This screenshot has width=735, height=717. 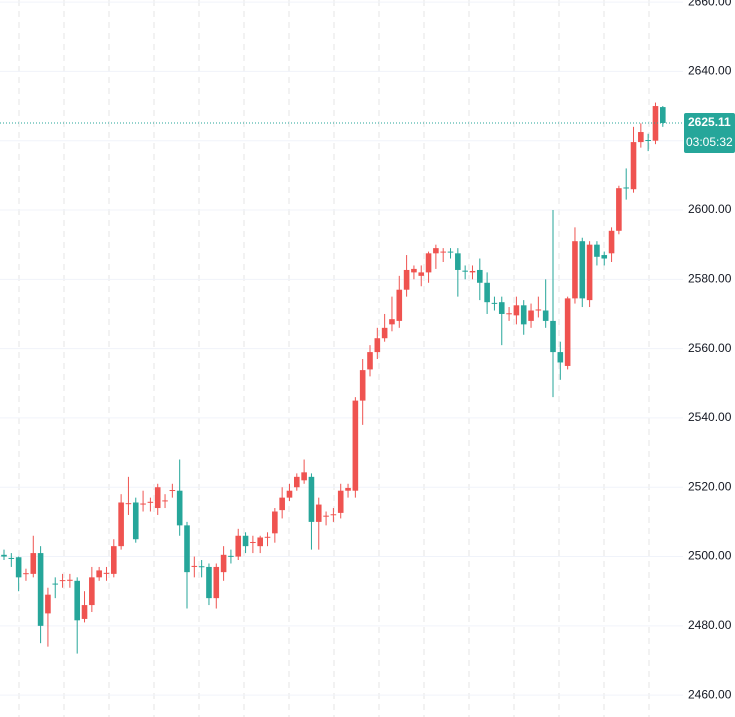 What do you see at coordinates (710, 625) in the screenshot?
I see `y-tick-label: 2480.00` at bounding box center [710, 625].